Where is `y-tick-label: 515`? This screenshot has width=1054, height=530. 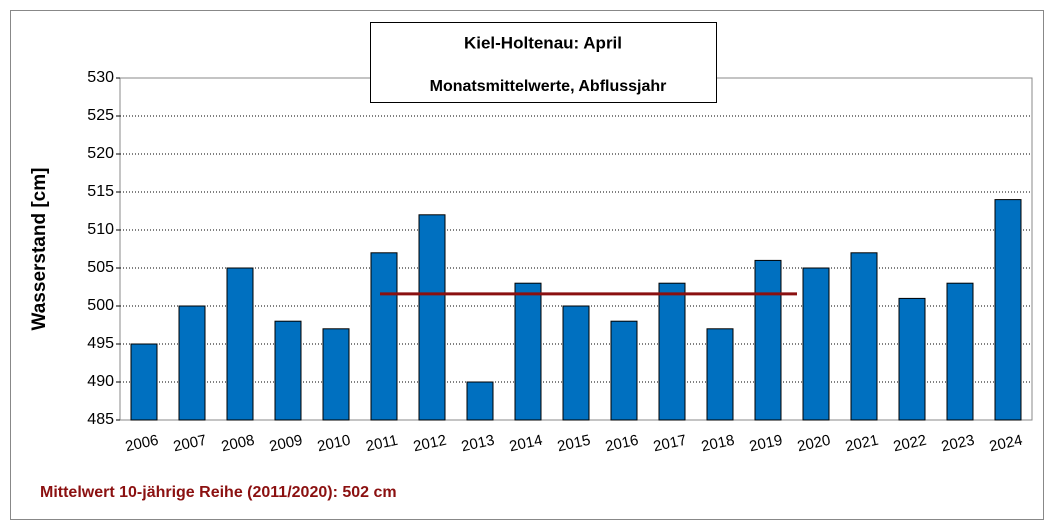 y-tick-label: 515 is located at coordinates (100, 191).